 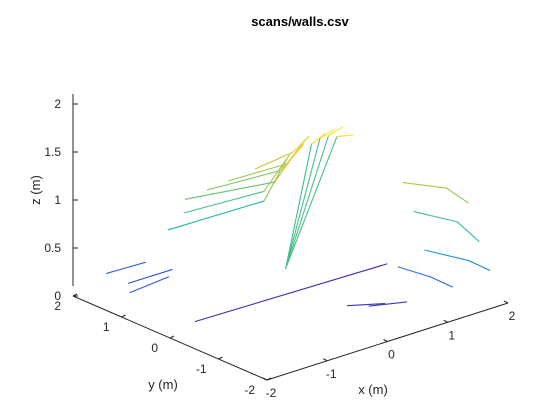 I want to click on z-tick-label: 0.5, so click(x=52, y=248).